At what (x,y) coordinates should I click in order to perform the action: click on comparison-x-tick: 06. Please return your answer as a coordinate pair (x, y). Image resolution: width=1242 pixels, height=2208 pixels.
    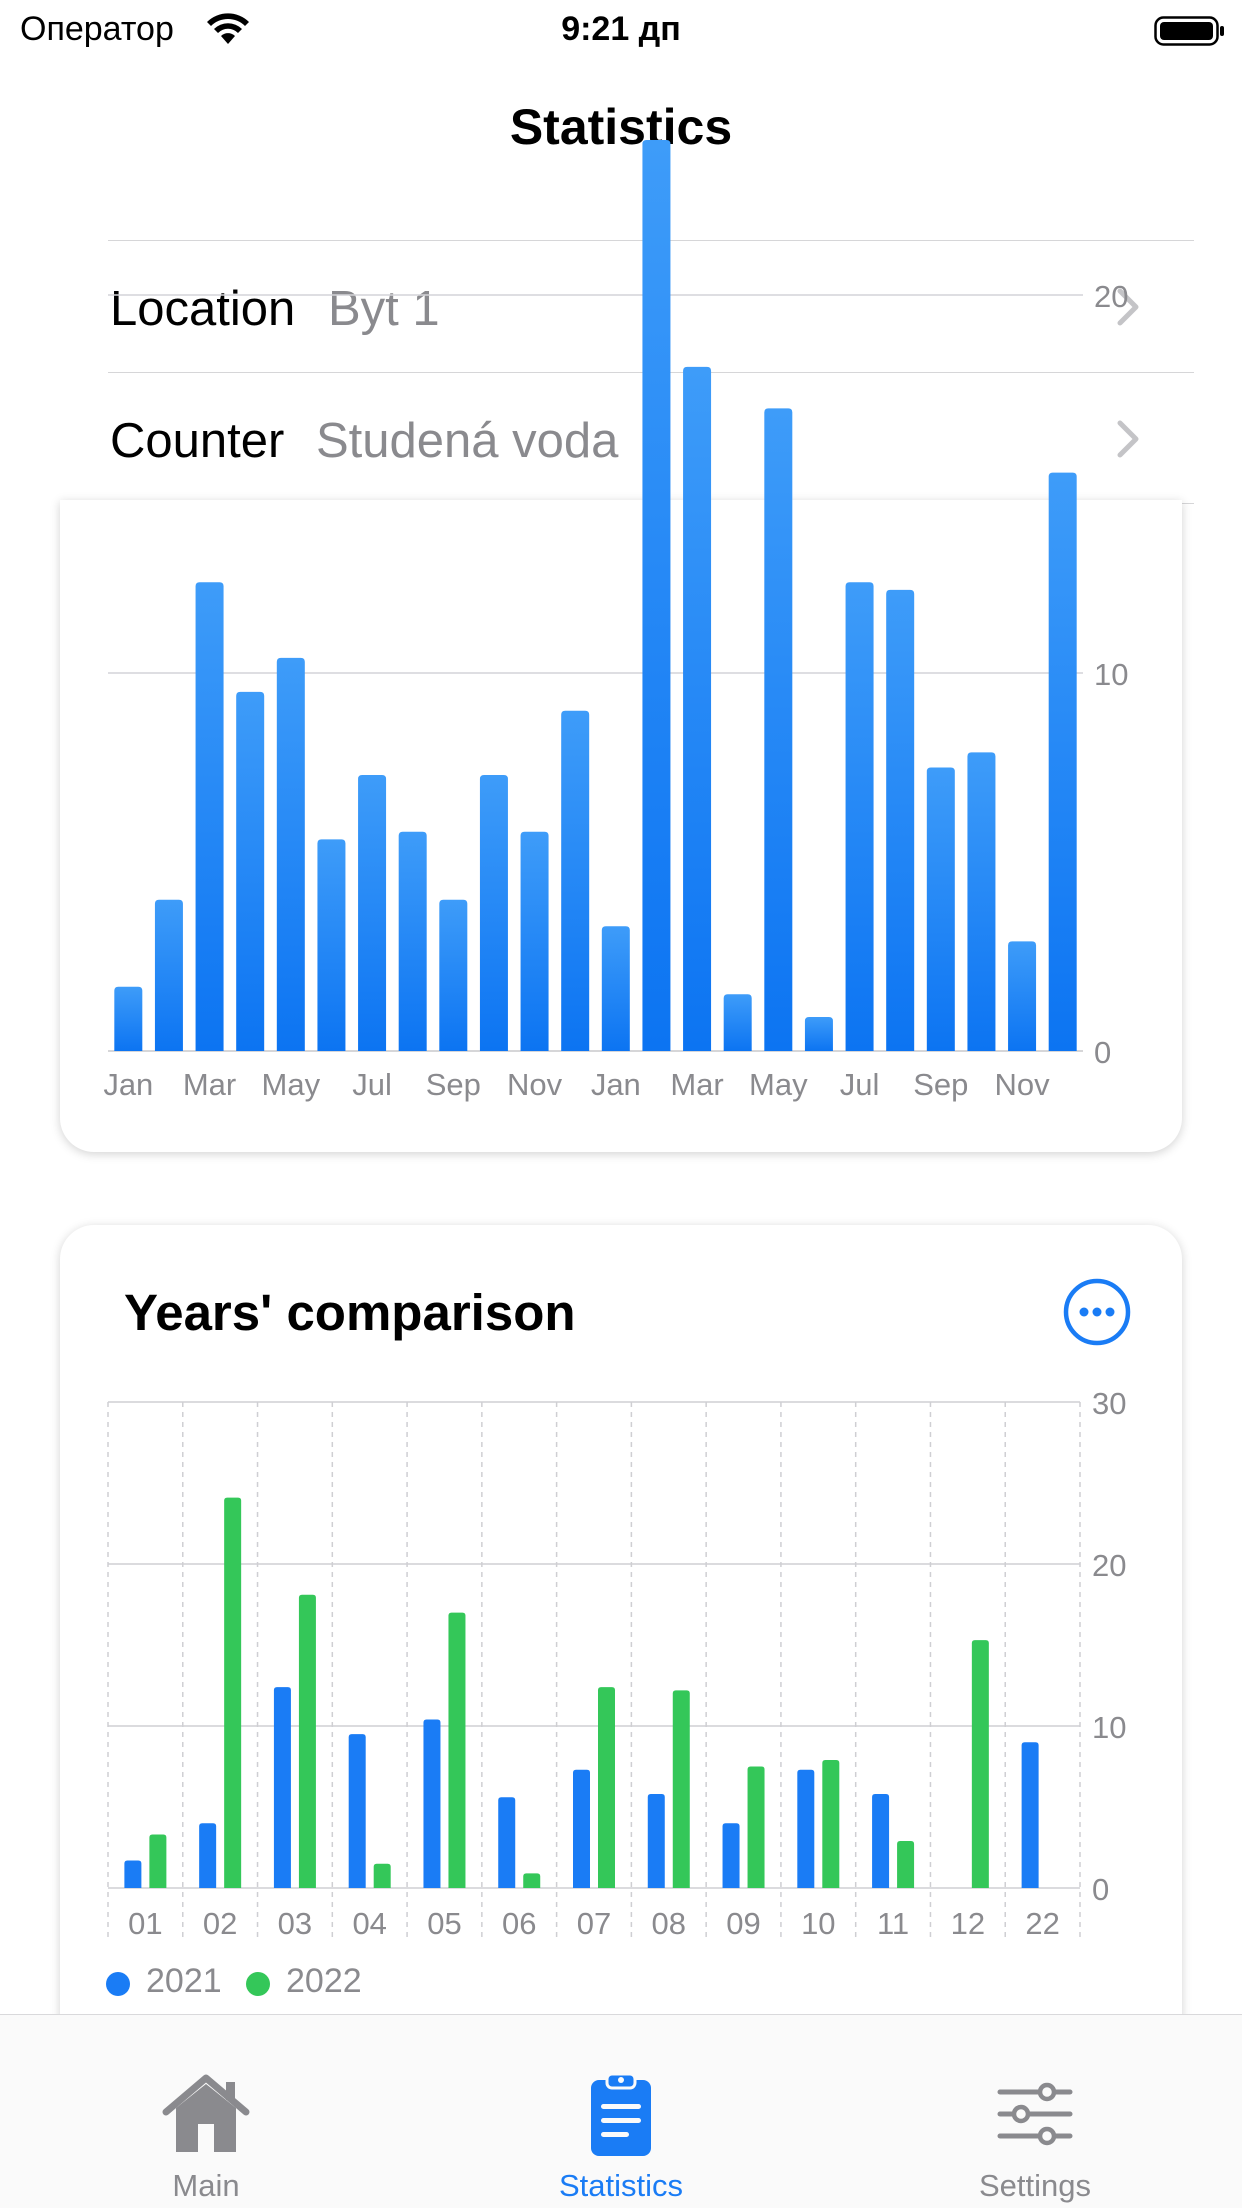
    Looking at the image, I should click on (519, 1923).